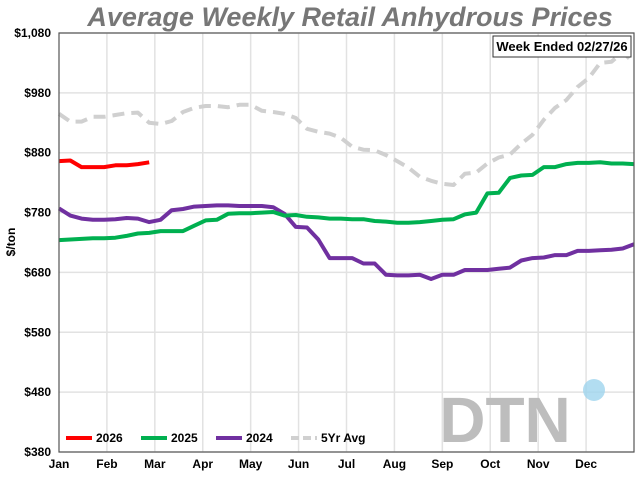  What do you see at coordinates (37, 272) in the screenshot?
I see `y-tick-label: $680` at bounding box center [37, 272].